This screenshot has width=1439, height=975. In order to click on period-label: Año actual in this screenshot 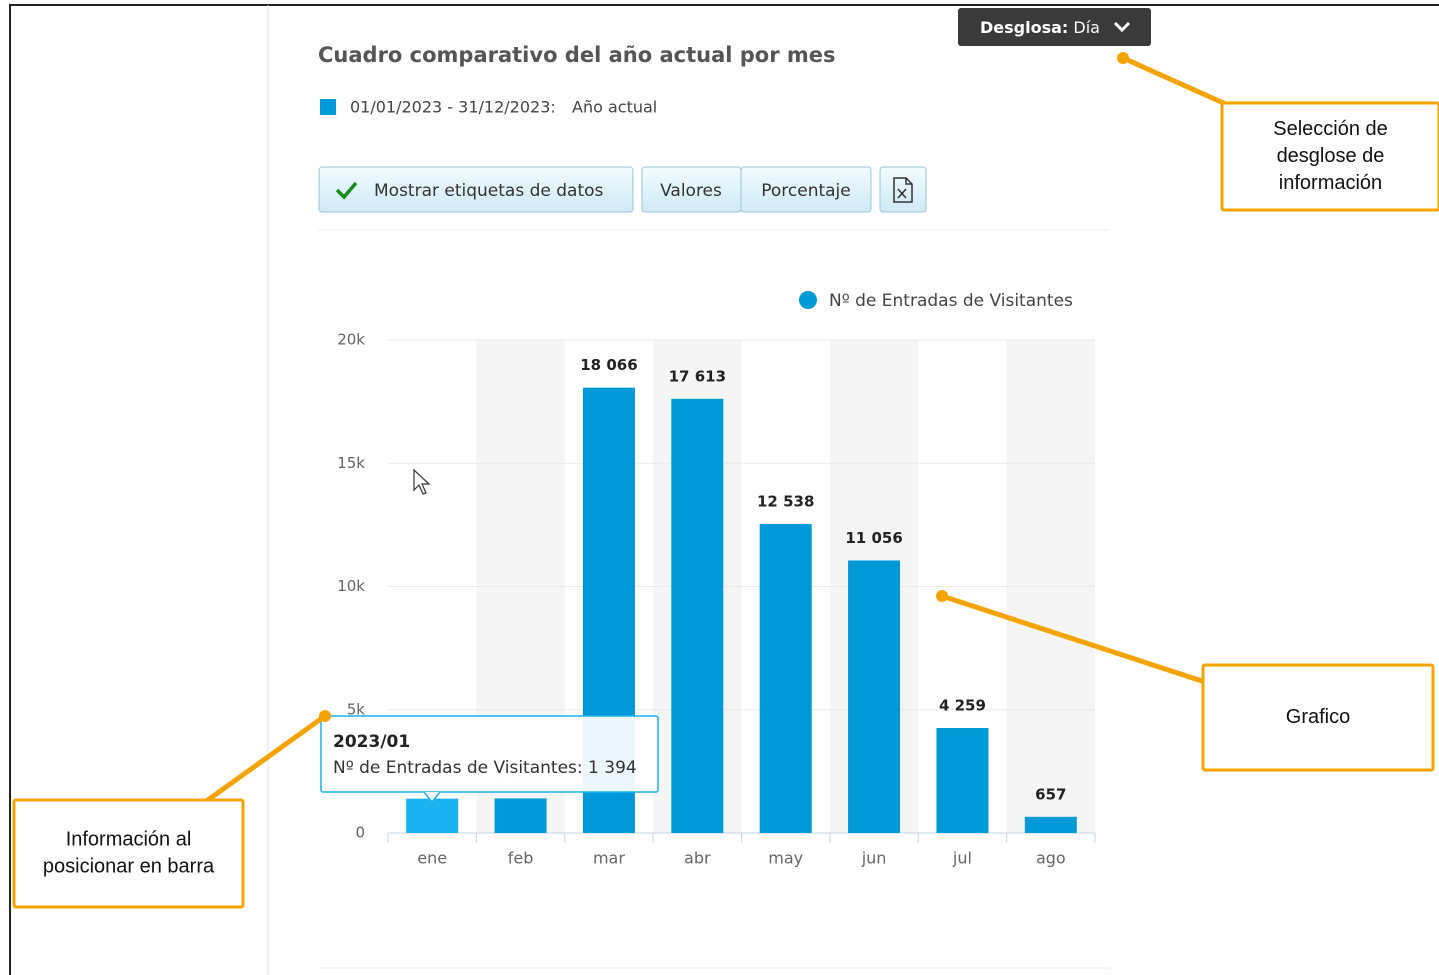, I will do `click(614, 107)`.